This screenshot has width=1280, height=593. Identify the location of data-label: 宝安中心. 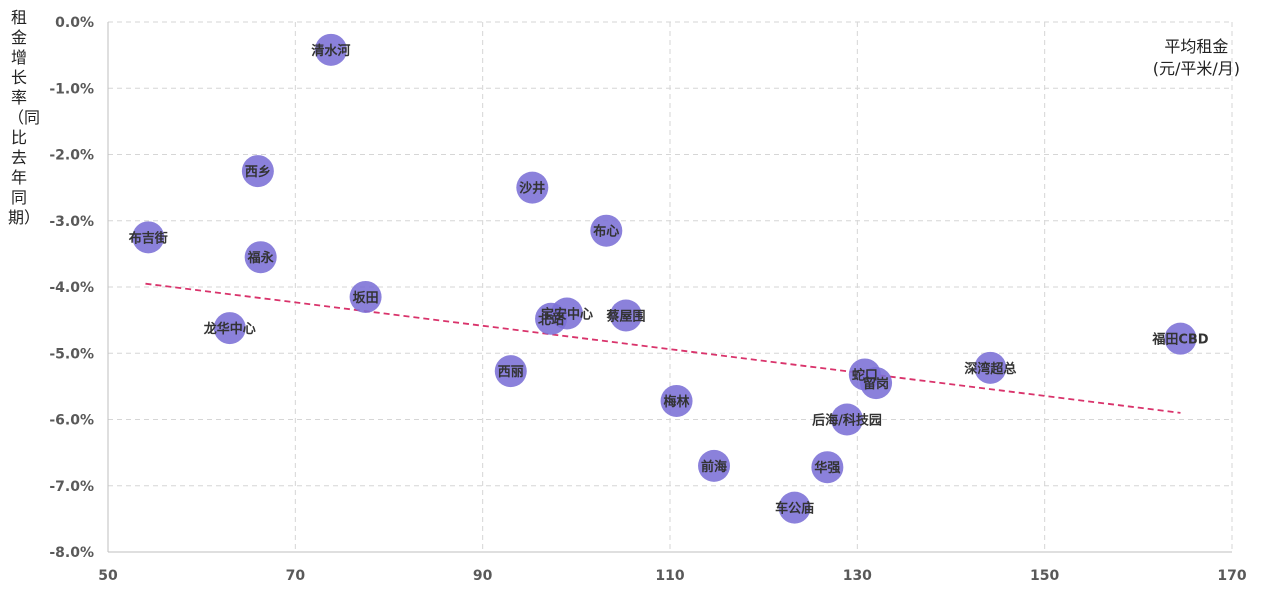
(567, 315).